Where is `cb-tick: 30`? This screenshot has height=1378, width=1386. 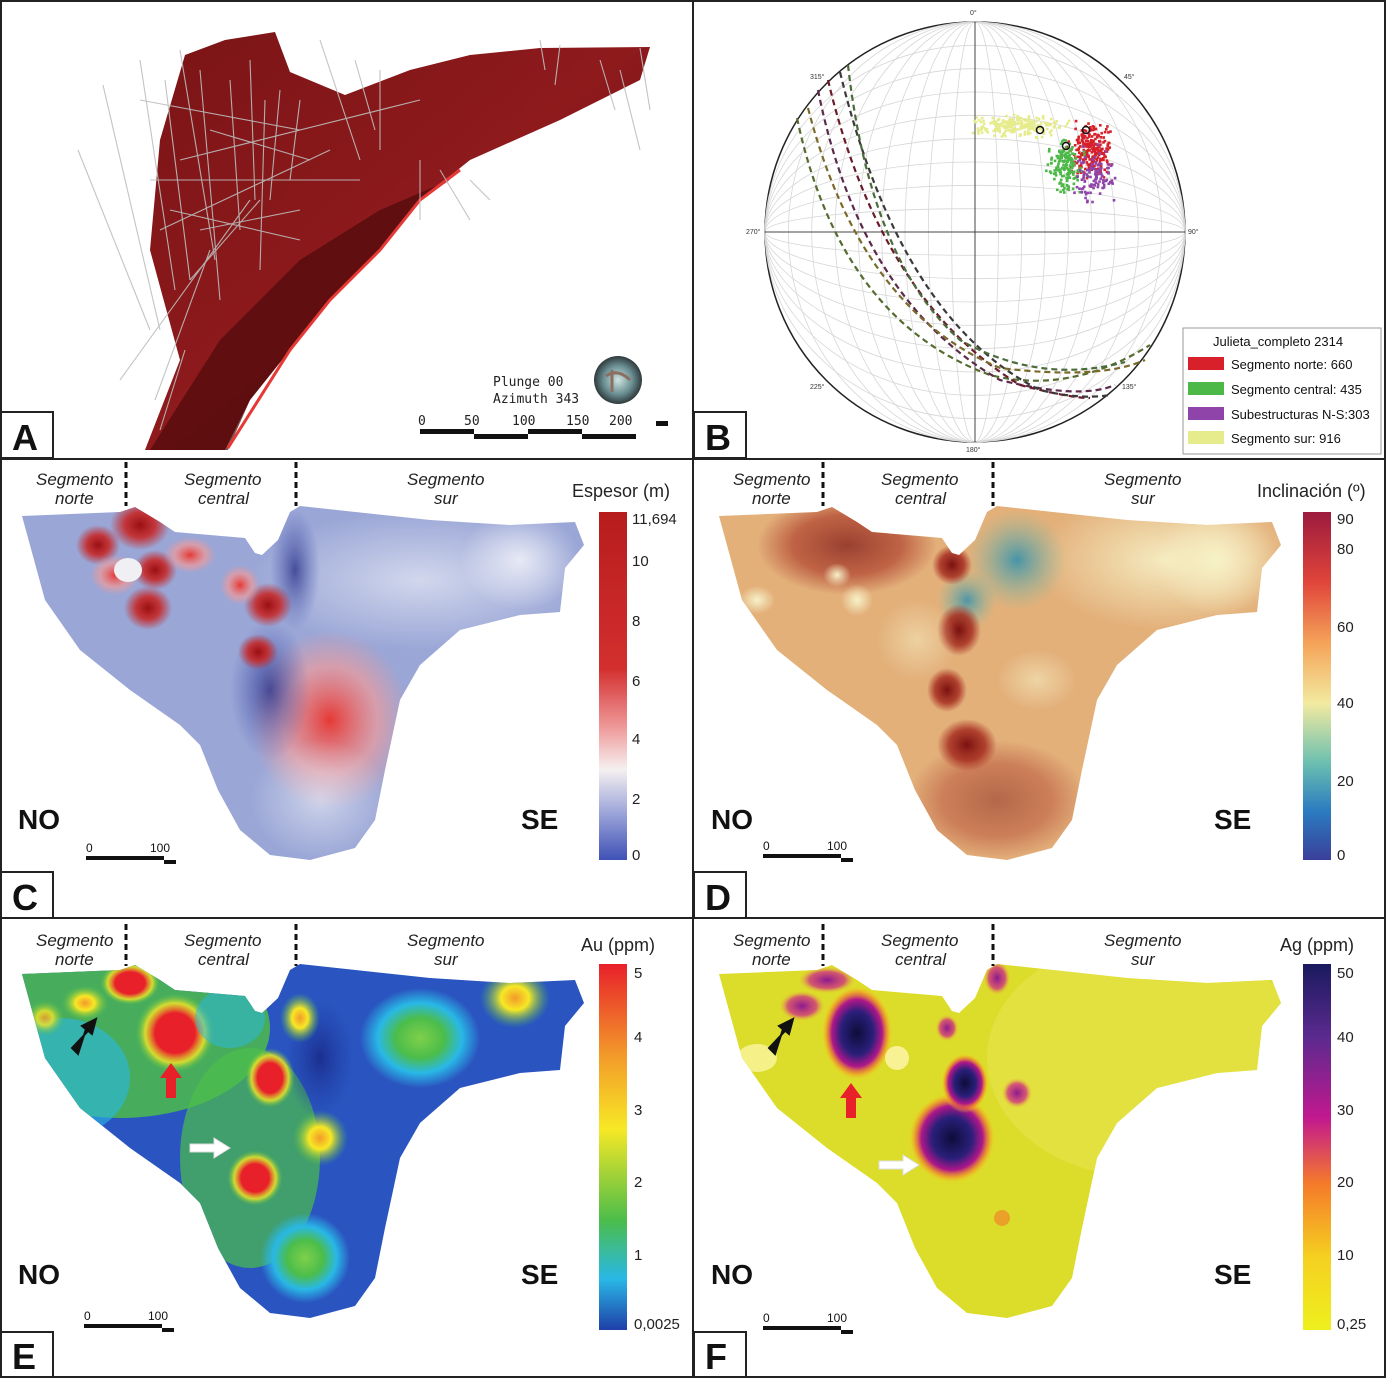
cb-tick: 30 is located at coordinates (1345, 1110).